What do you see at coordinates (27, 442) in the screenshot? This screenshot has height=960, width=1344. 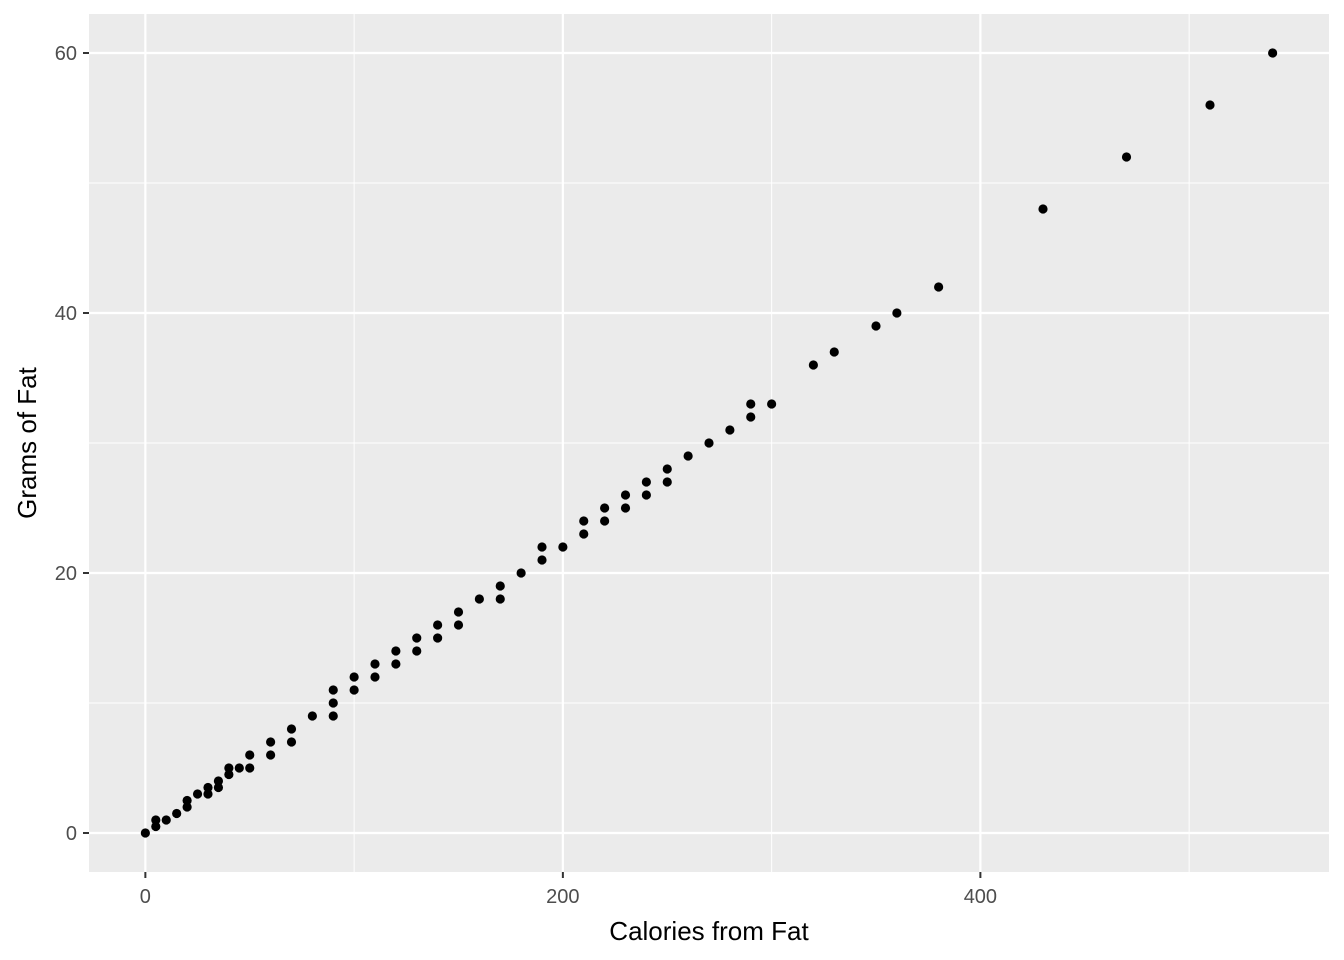 I see `y-axis-title: Grams of Fat` at bounding box center [27, 442].